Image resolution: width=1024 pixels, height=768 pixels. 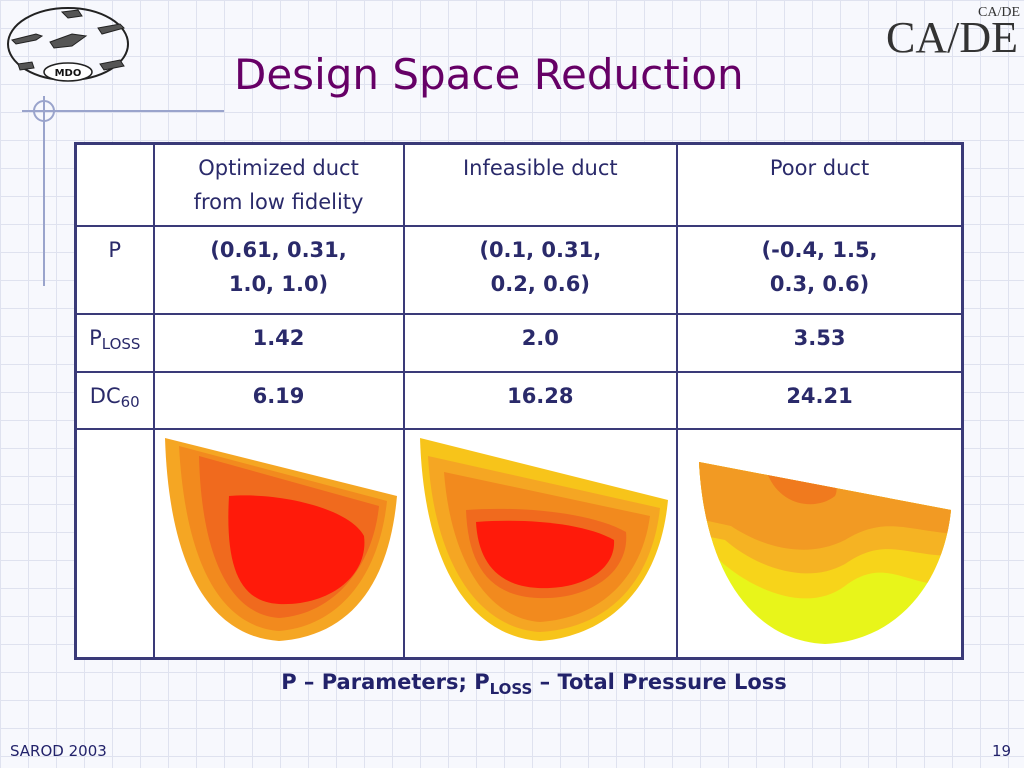 I want to click on cade-logo-small-text: CA/DE, so click(x=999, y=12).